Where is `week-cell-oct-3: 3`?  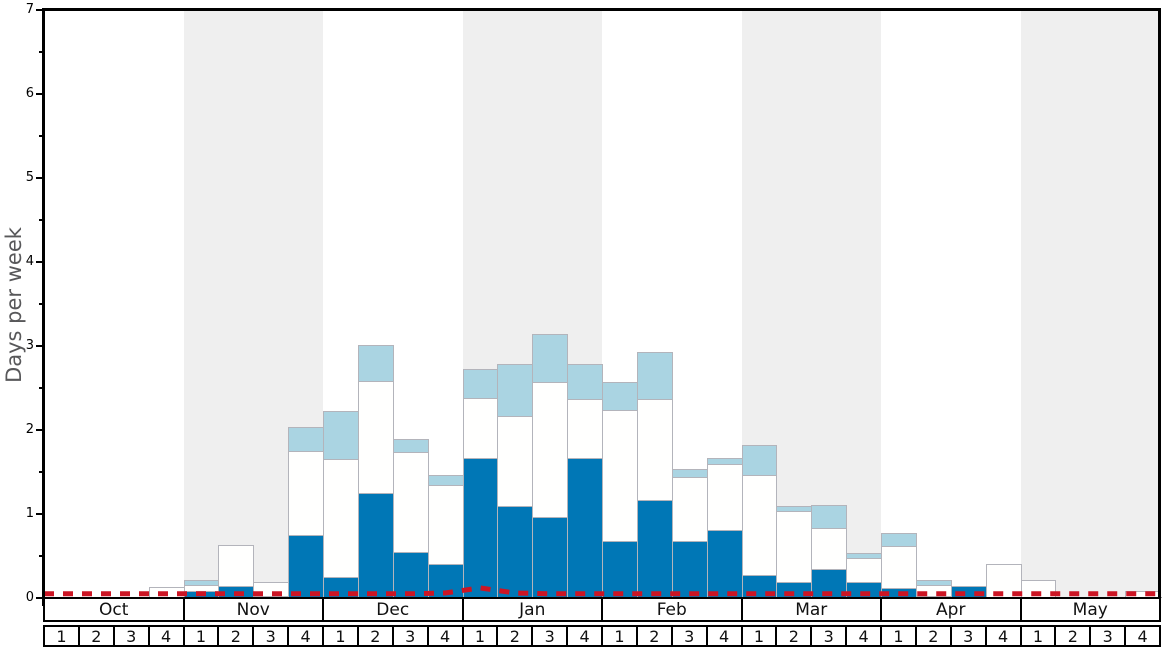
week-cell-oct-3: 3 is located at coordinates (131, 636).